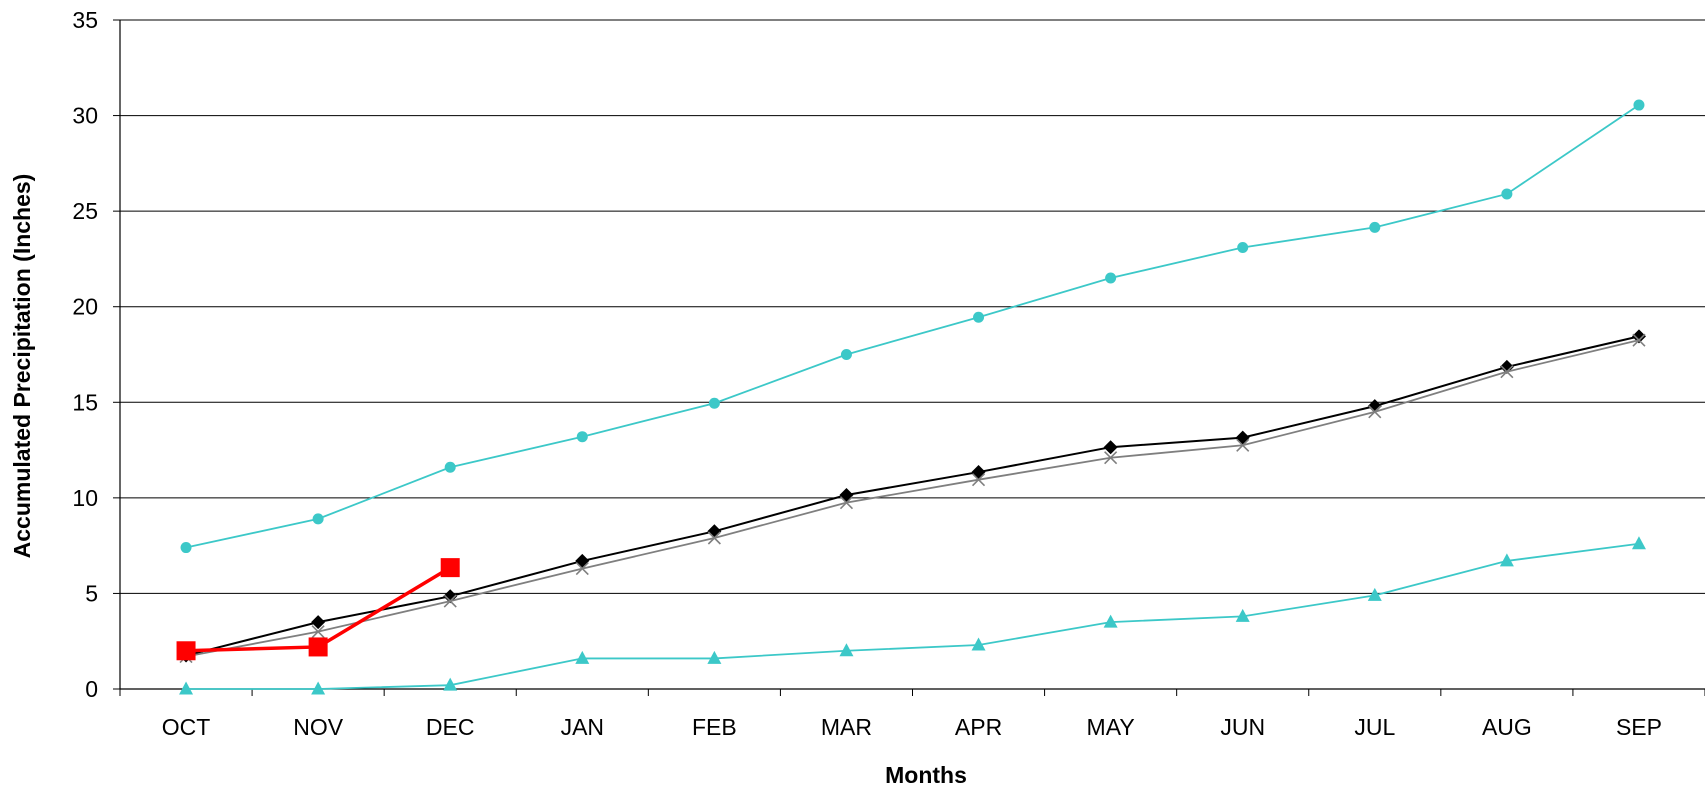 This screenshot has height=788, width=1705. Describe the element at coordinates (846, 727) in the screenshot. I see `x-tick-label: MAR` at that location.